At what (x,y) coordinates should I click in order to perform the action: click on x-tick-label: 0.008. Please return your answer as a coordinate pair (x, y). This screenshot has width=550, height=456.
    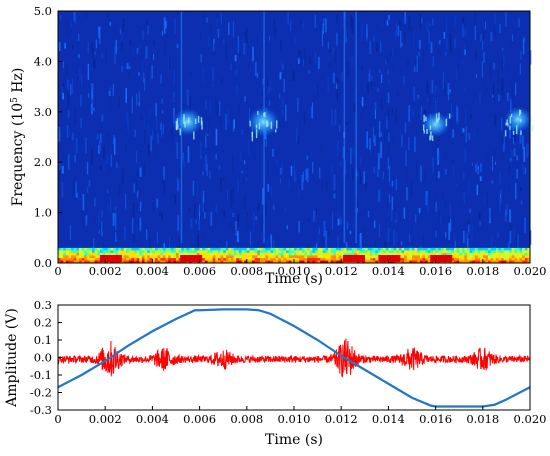
    Looking at the image, I should click on (246, 271).